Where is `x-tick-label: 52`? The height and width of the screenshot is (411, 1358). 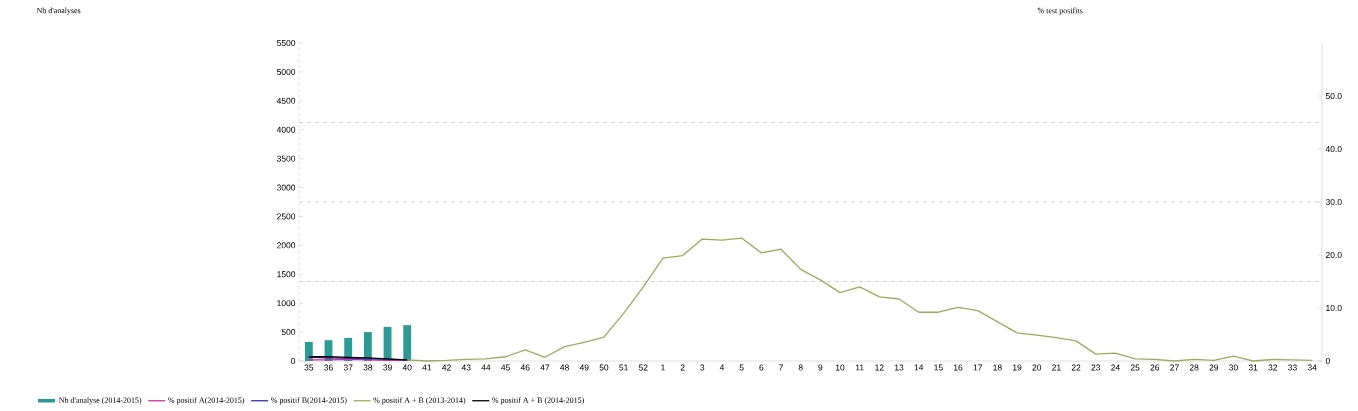
x-tick-label: 52 is located at coordinates (643, 367).